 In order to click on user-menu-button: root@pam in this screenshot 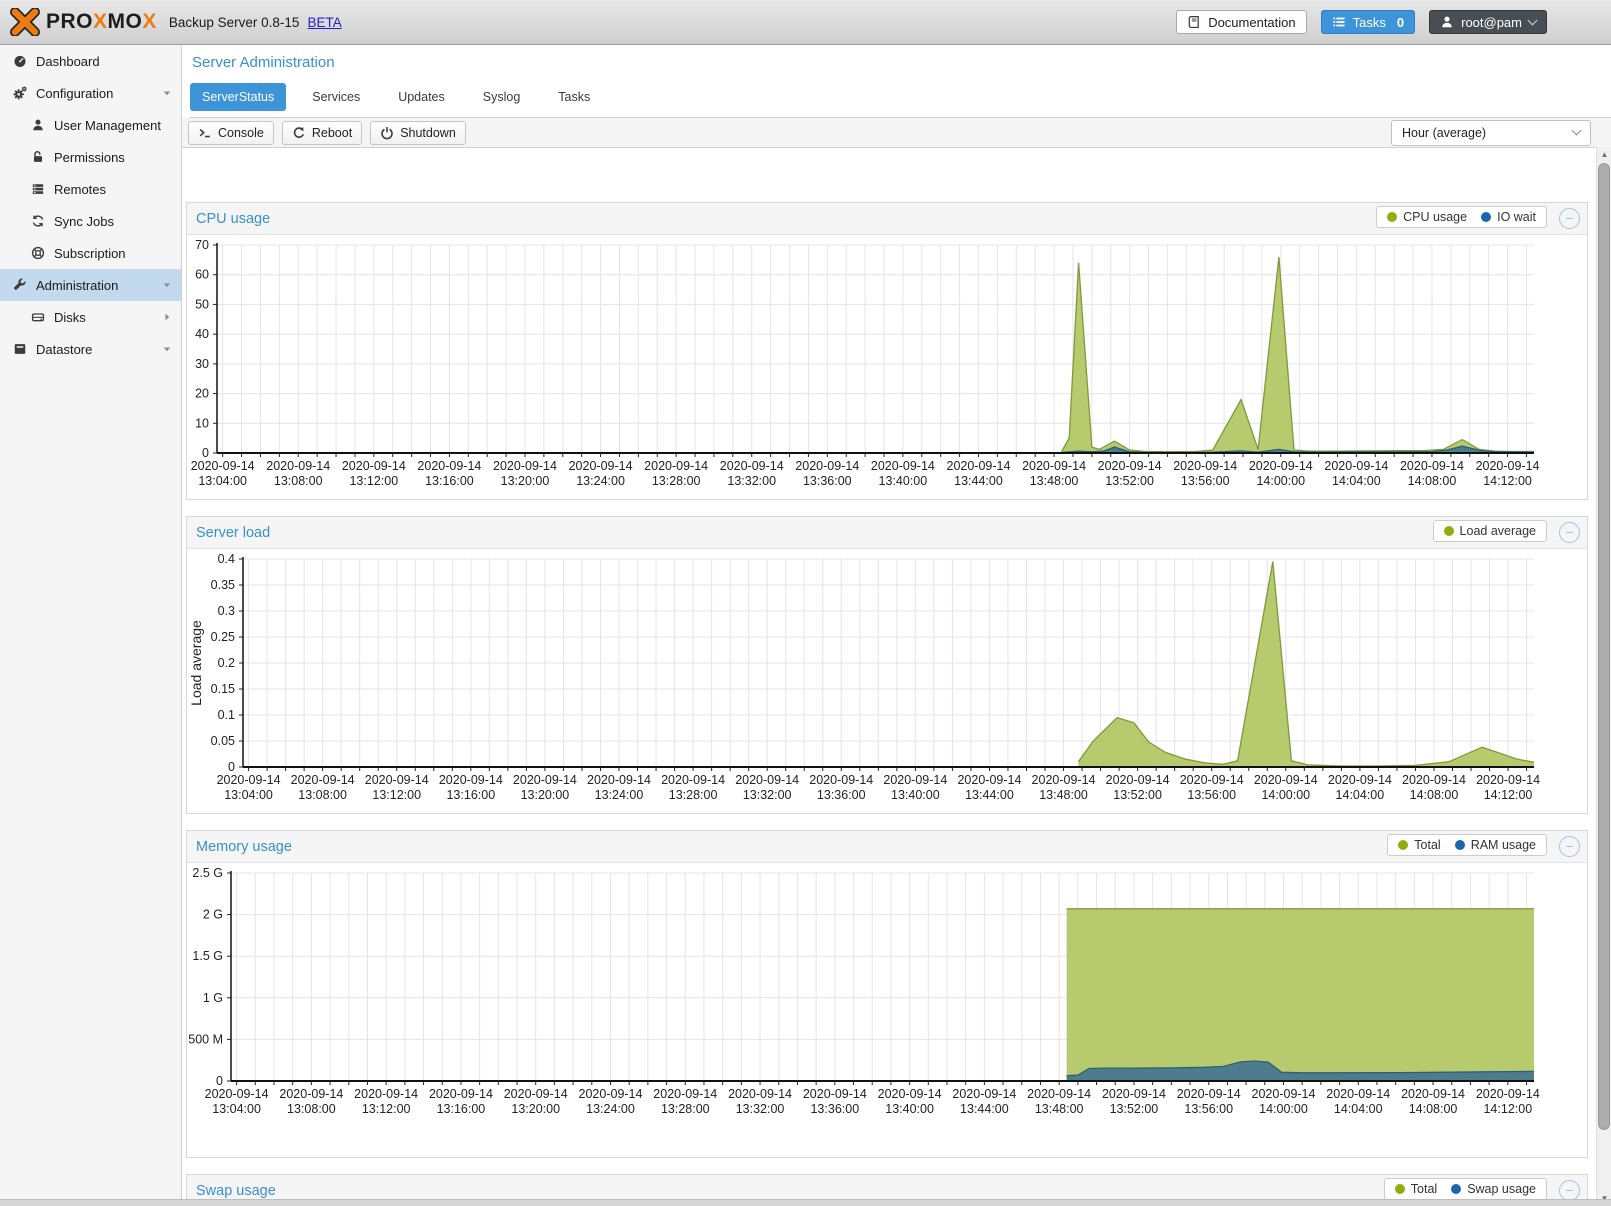, I will do `click(1488, 22)`.